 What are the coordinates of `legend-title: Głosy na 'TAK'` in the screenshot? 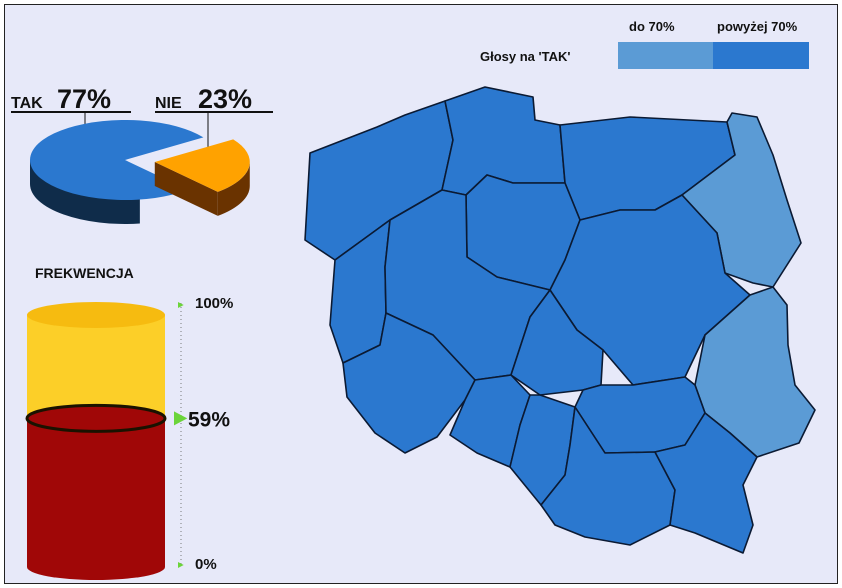 It's located at (525, 56).